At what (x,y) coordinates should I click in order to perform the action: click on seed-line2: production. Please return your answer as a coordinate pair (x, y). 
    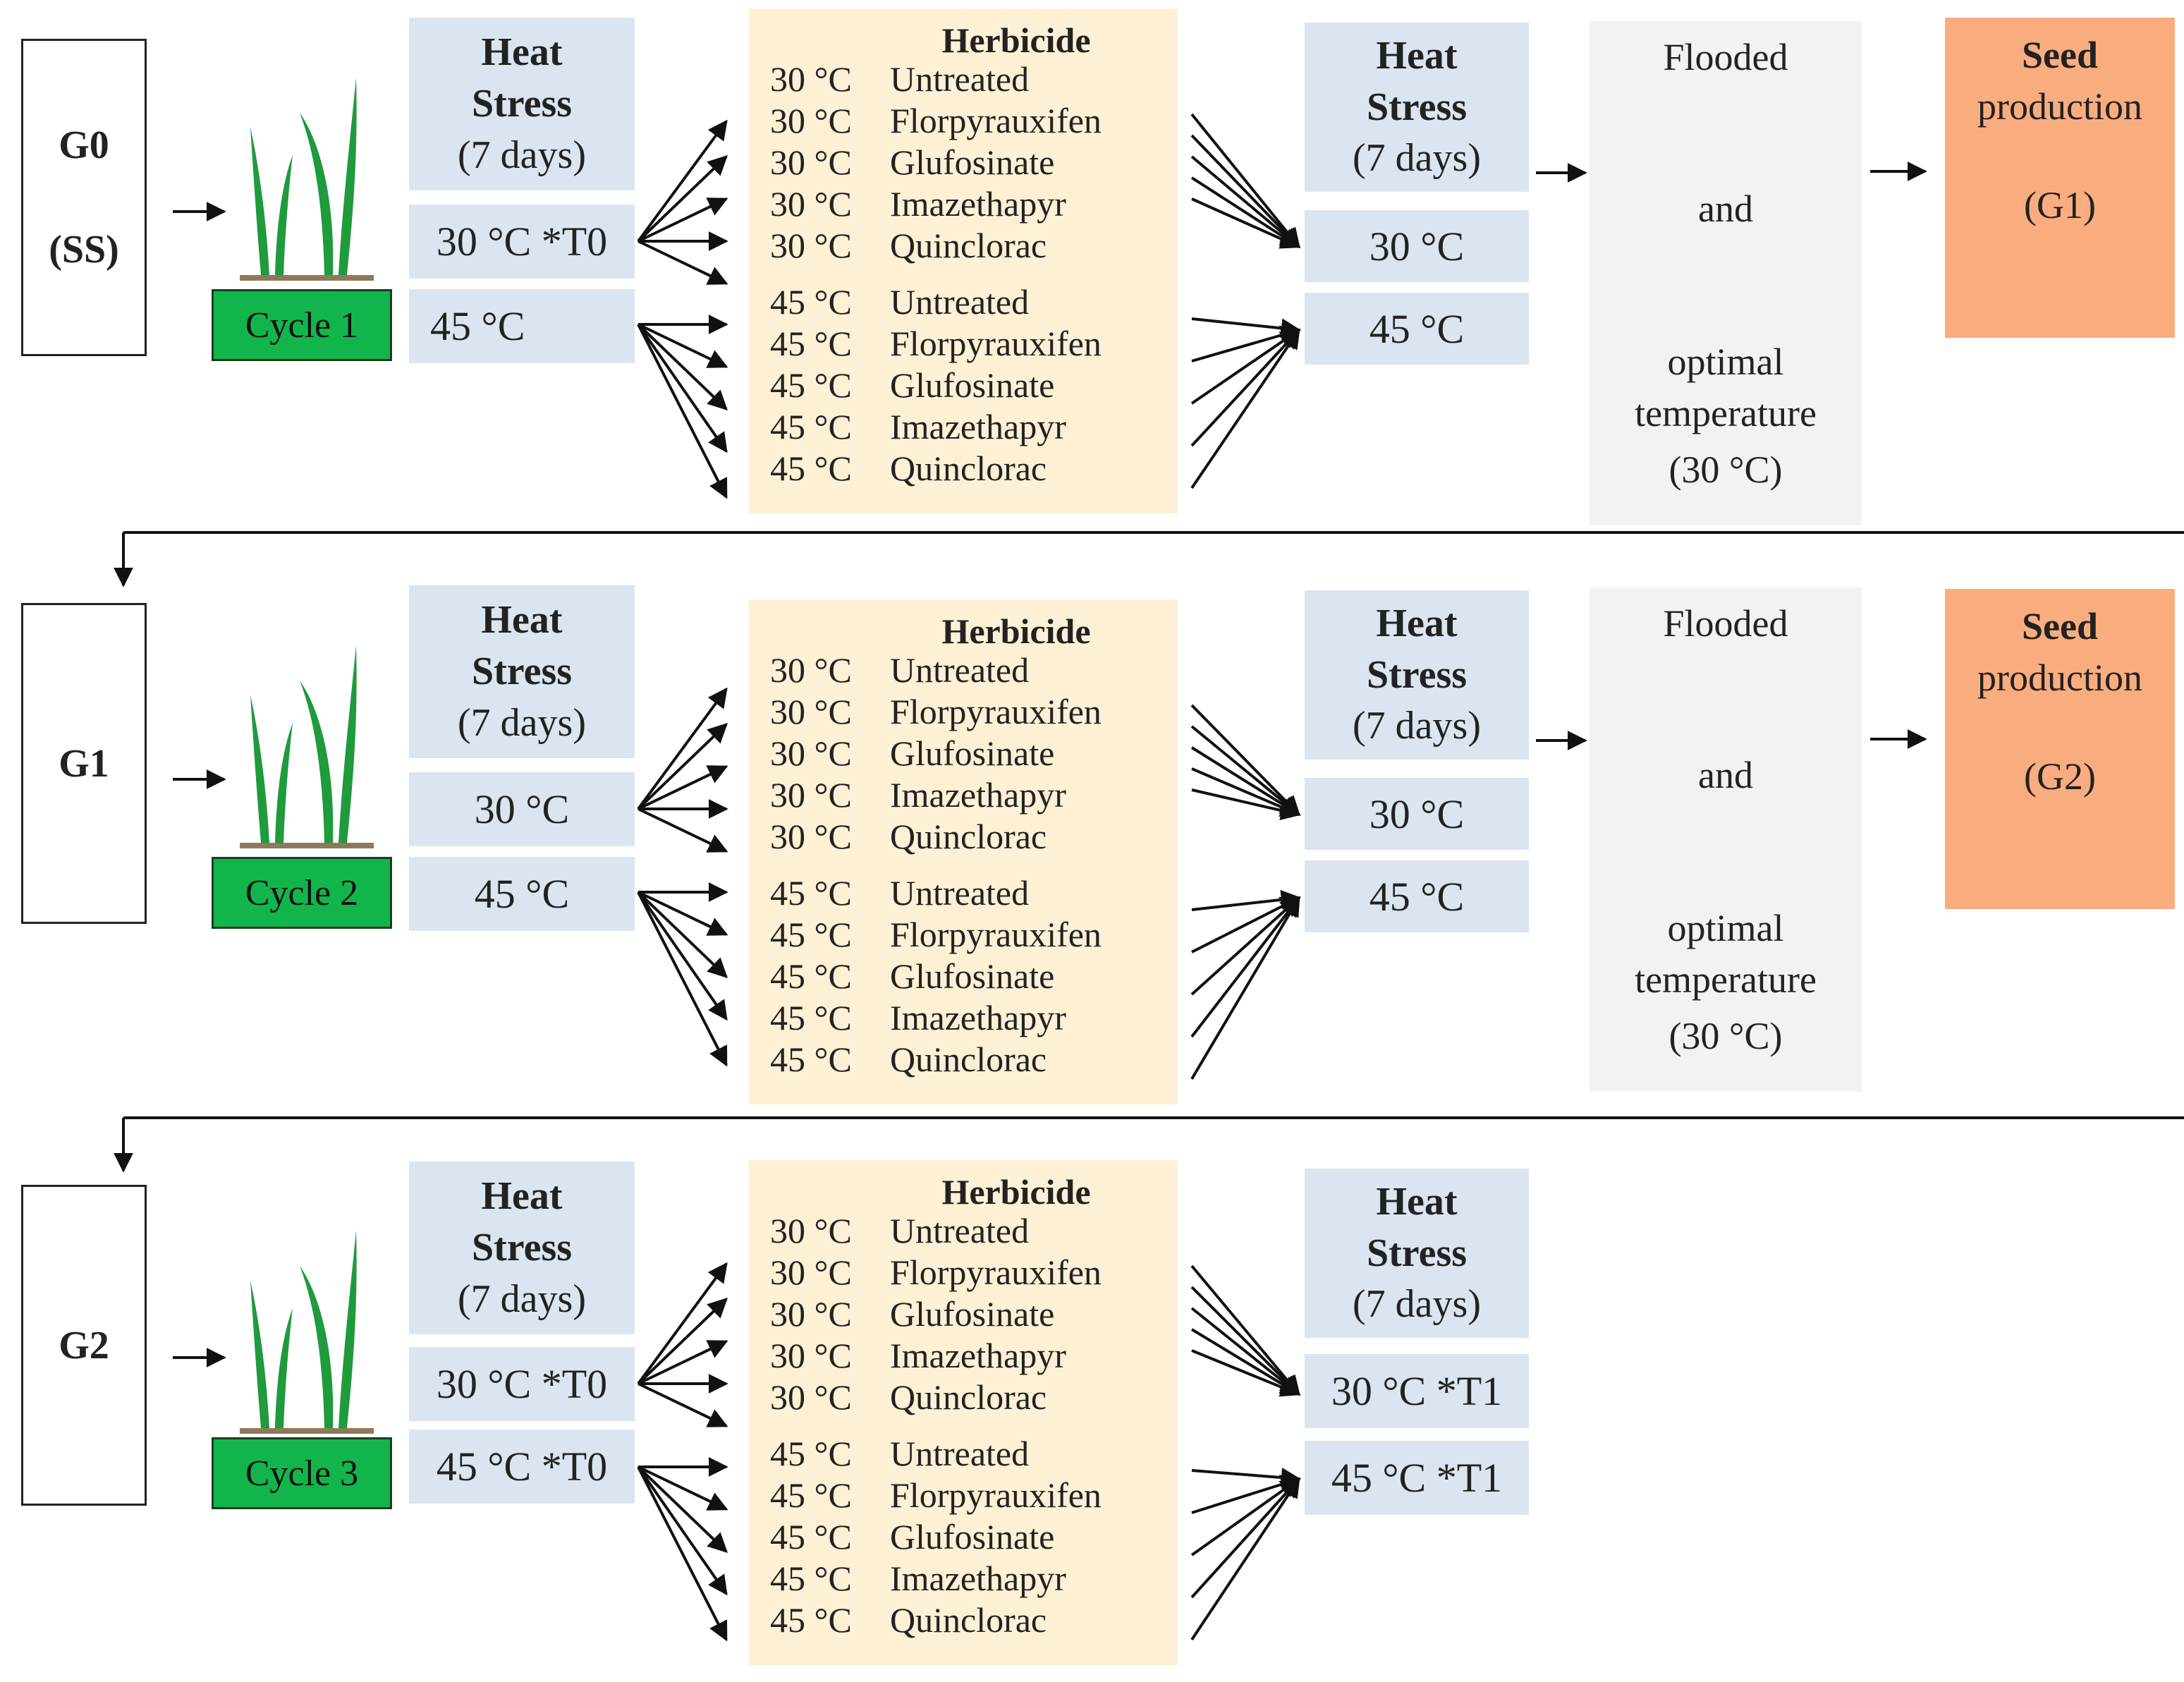
    Looking at the image, I should click on (2059, 678).